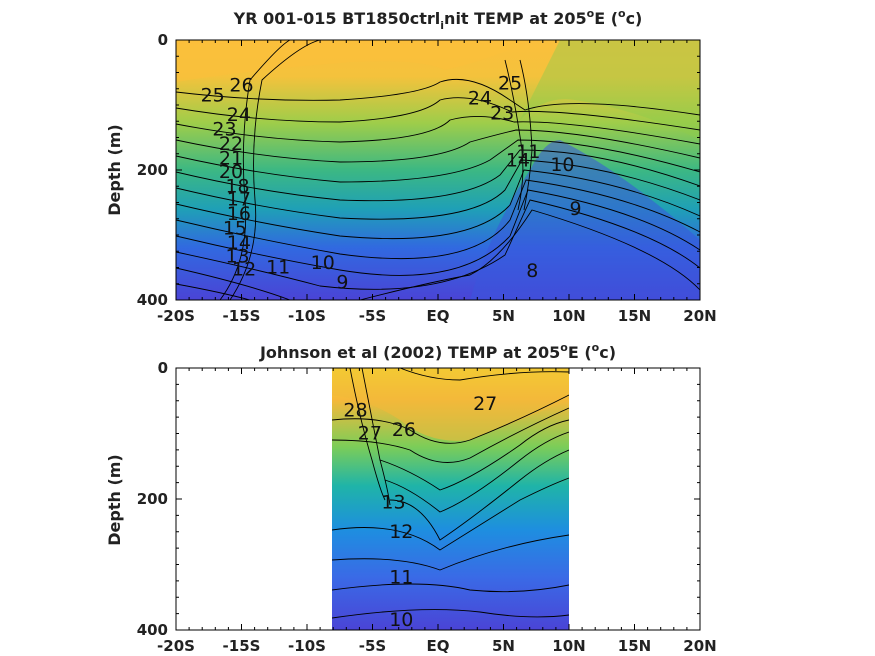 The height and width of the screenshot is (656, 875). What do you see at coordinates (518, 160) in the screenshot?
I see `contour-label: 14` at bounding box center [518, 160].